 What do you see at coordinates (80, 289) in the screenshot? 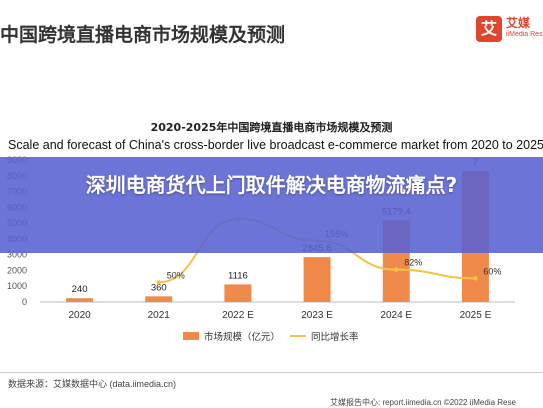
I see `bar-value-label: 240` at bounding box center [80, 289].